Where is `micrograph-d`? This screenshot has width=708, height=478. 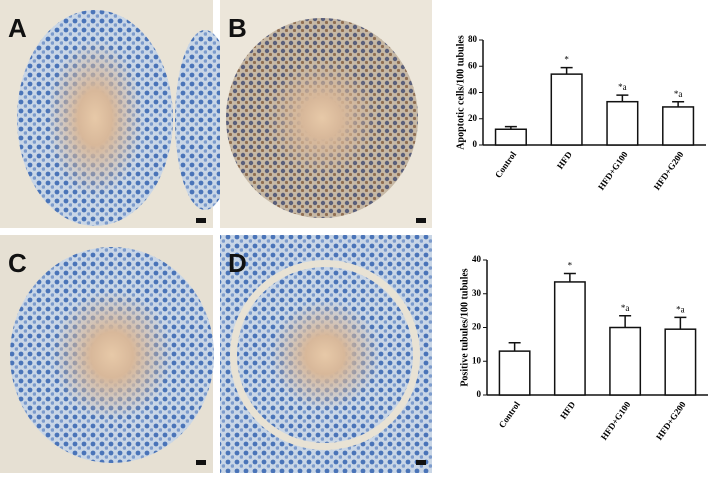
micrograph-d is located at coordinates (326, 354).